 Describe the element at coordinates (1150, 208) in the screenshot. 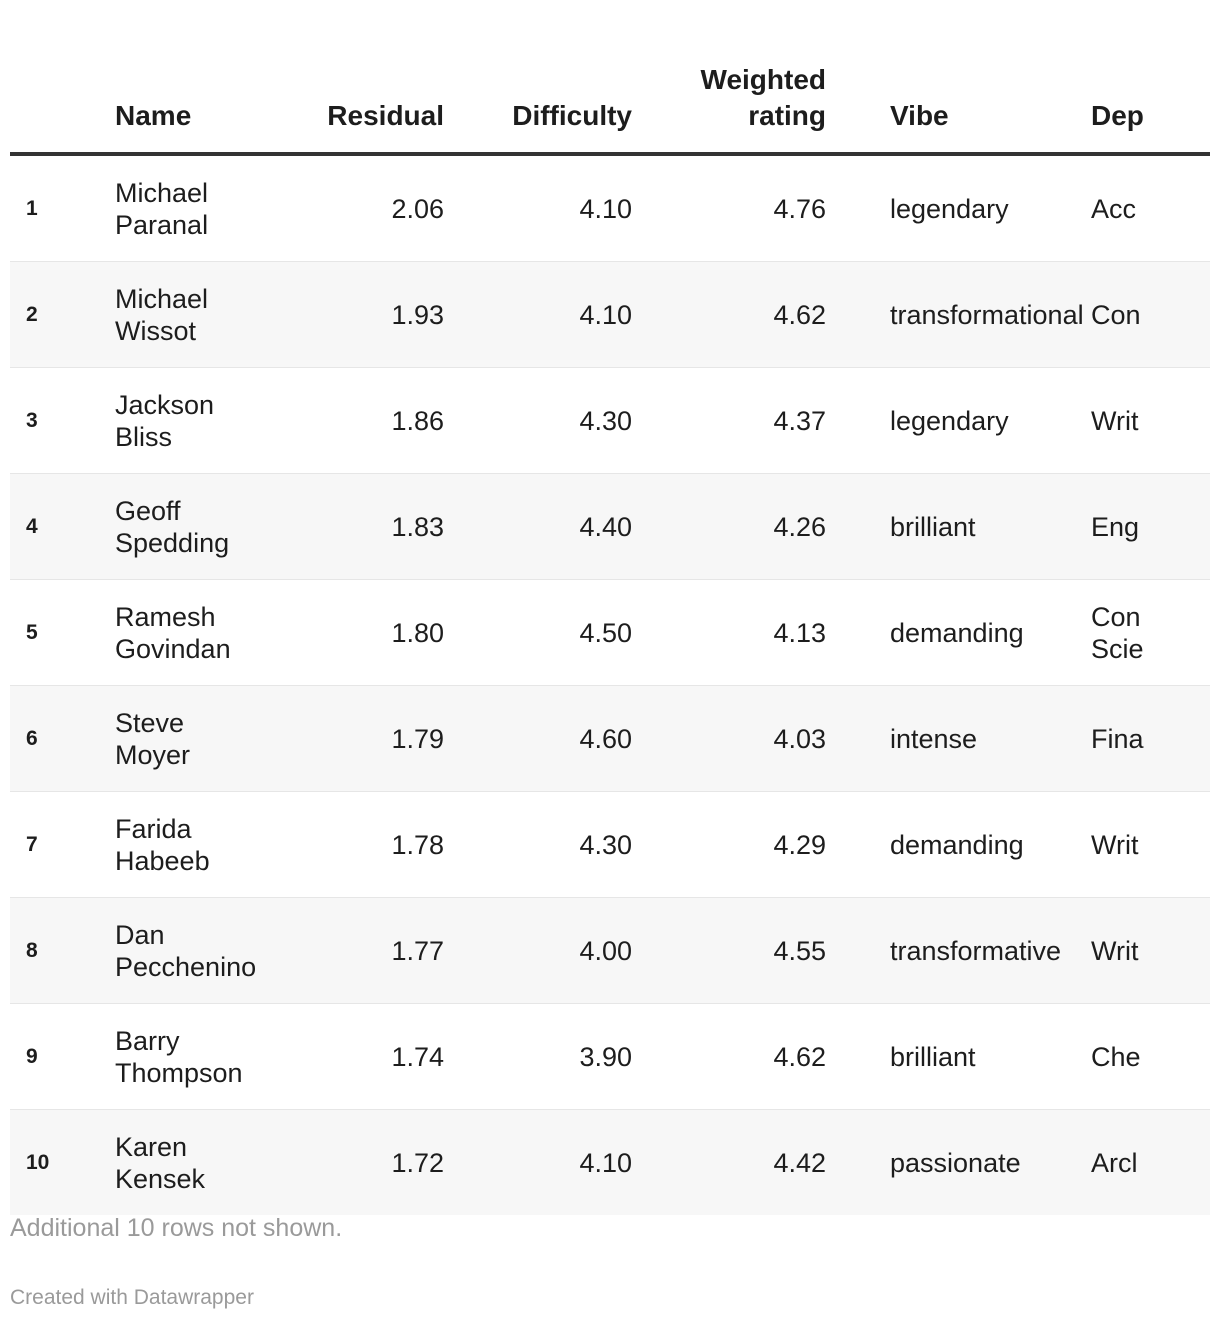

I see `cell-department: Acc` at that location.